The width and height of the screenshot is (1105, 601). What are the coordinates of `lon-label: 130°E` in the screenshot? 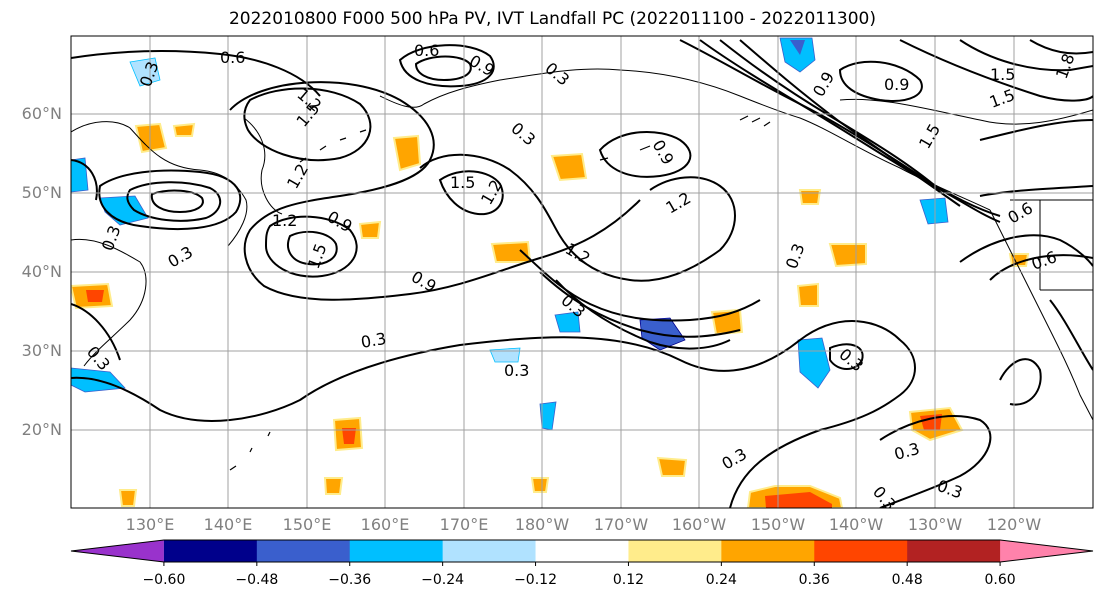 It's located at (150, 524).